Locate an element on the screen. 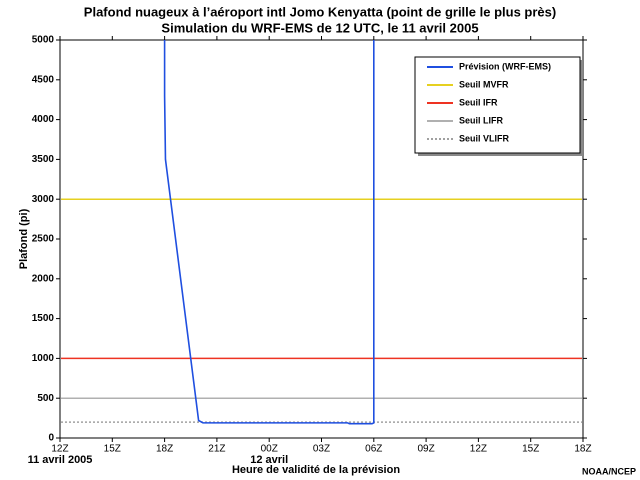 Image resolution: width=640 pixels, height=480 pixels. y-tick-label: 3000 is located at coordinates (43, 199).